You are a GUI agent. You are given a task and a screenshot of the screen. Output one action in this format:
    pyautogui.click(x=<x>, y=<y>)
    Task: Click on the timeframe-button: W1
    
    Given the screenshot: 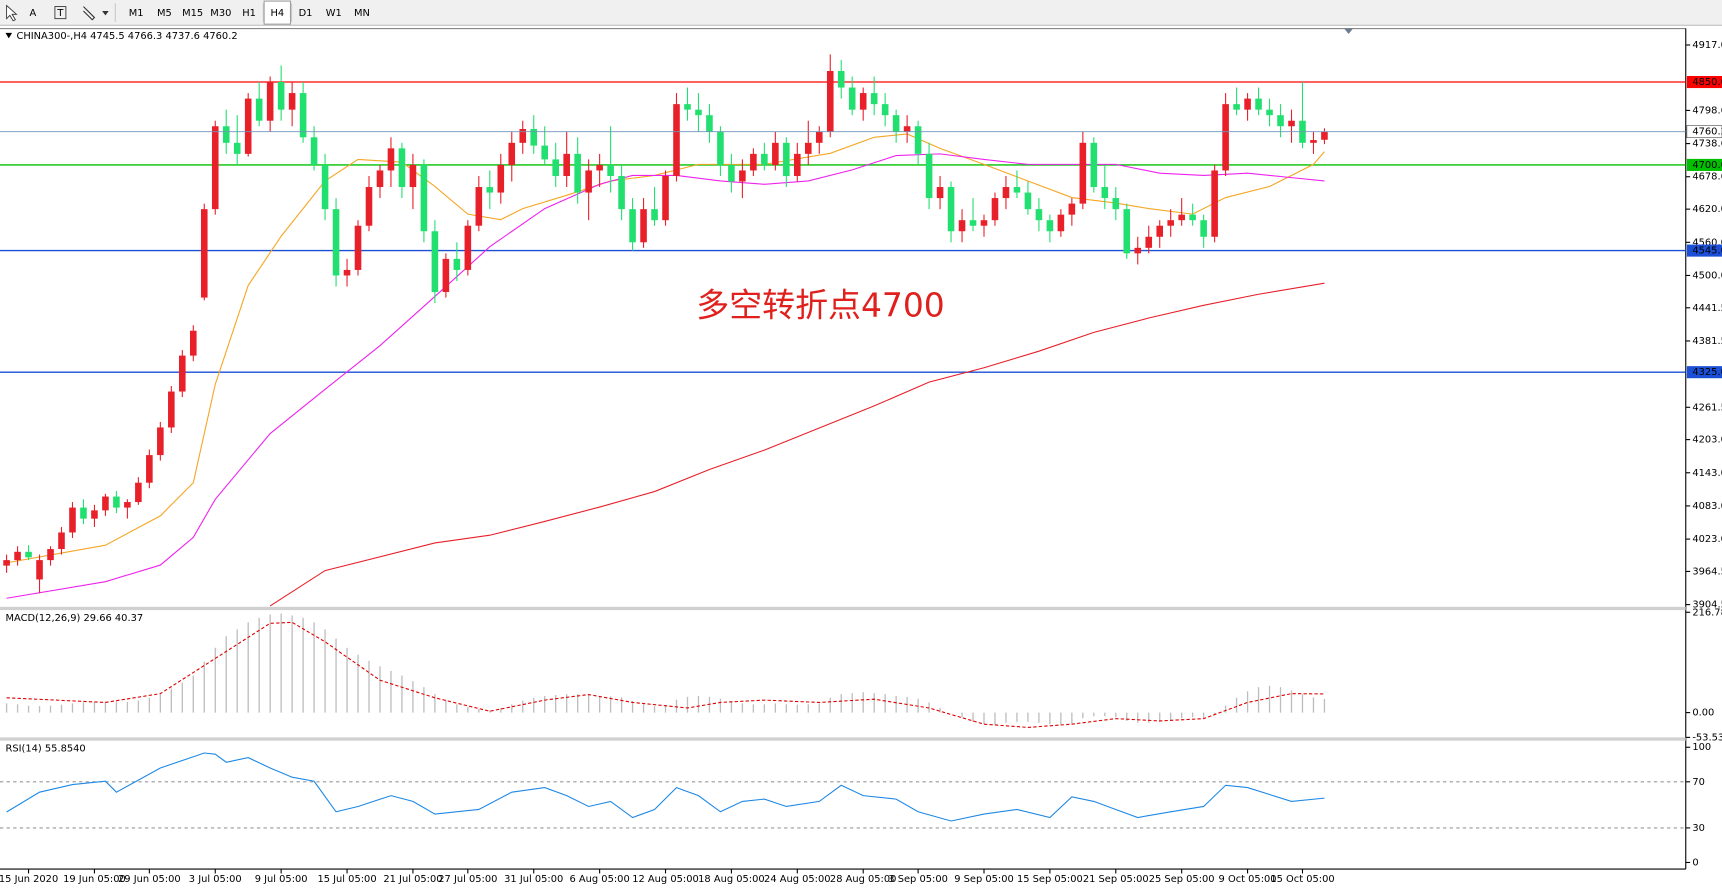 What is the action you would take?
    pyautogui.click(x=334, y=13)
    